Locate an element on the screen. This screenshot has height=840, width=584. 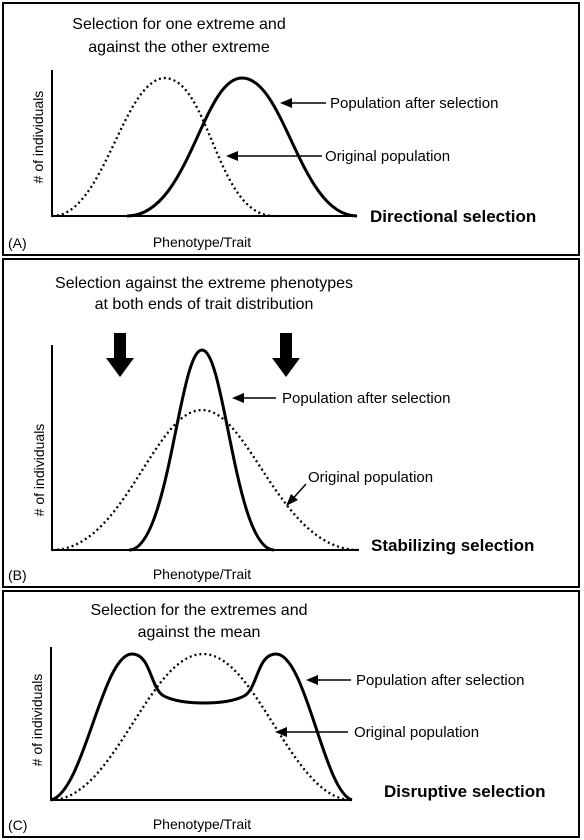
panel-b-selection-arrow-left is located at coordinates (120, 355).